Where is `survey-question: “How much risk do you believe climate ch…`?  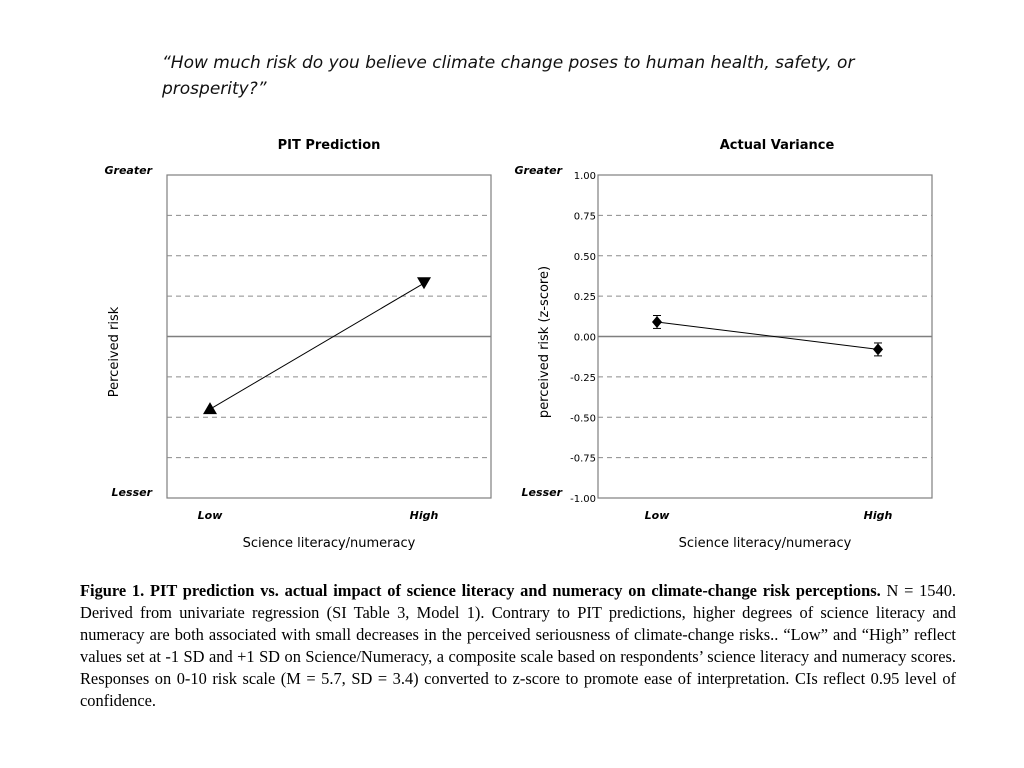
survey-question: “How much risk do you believe climate ch… is located at coordinates (508, 76).